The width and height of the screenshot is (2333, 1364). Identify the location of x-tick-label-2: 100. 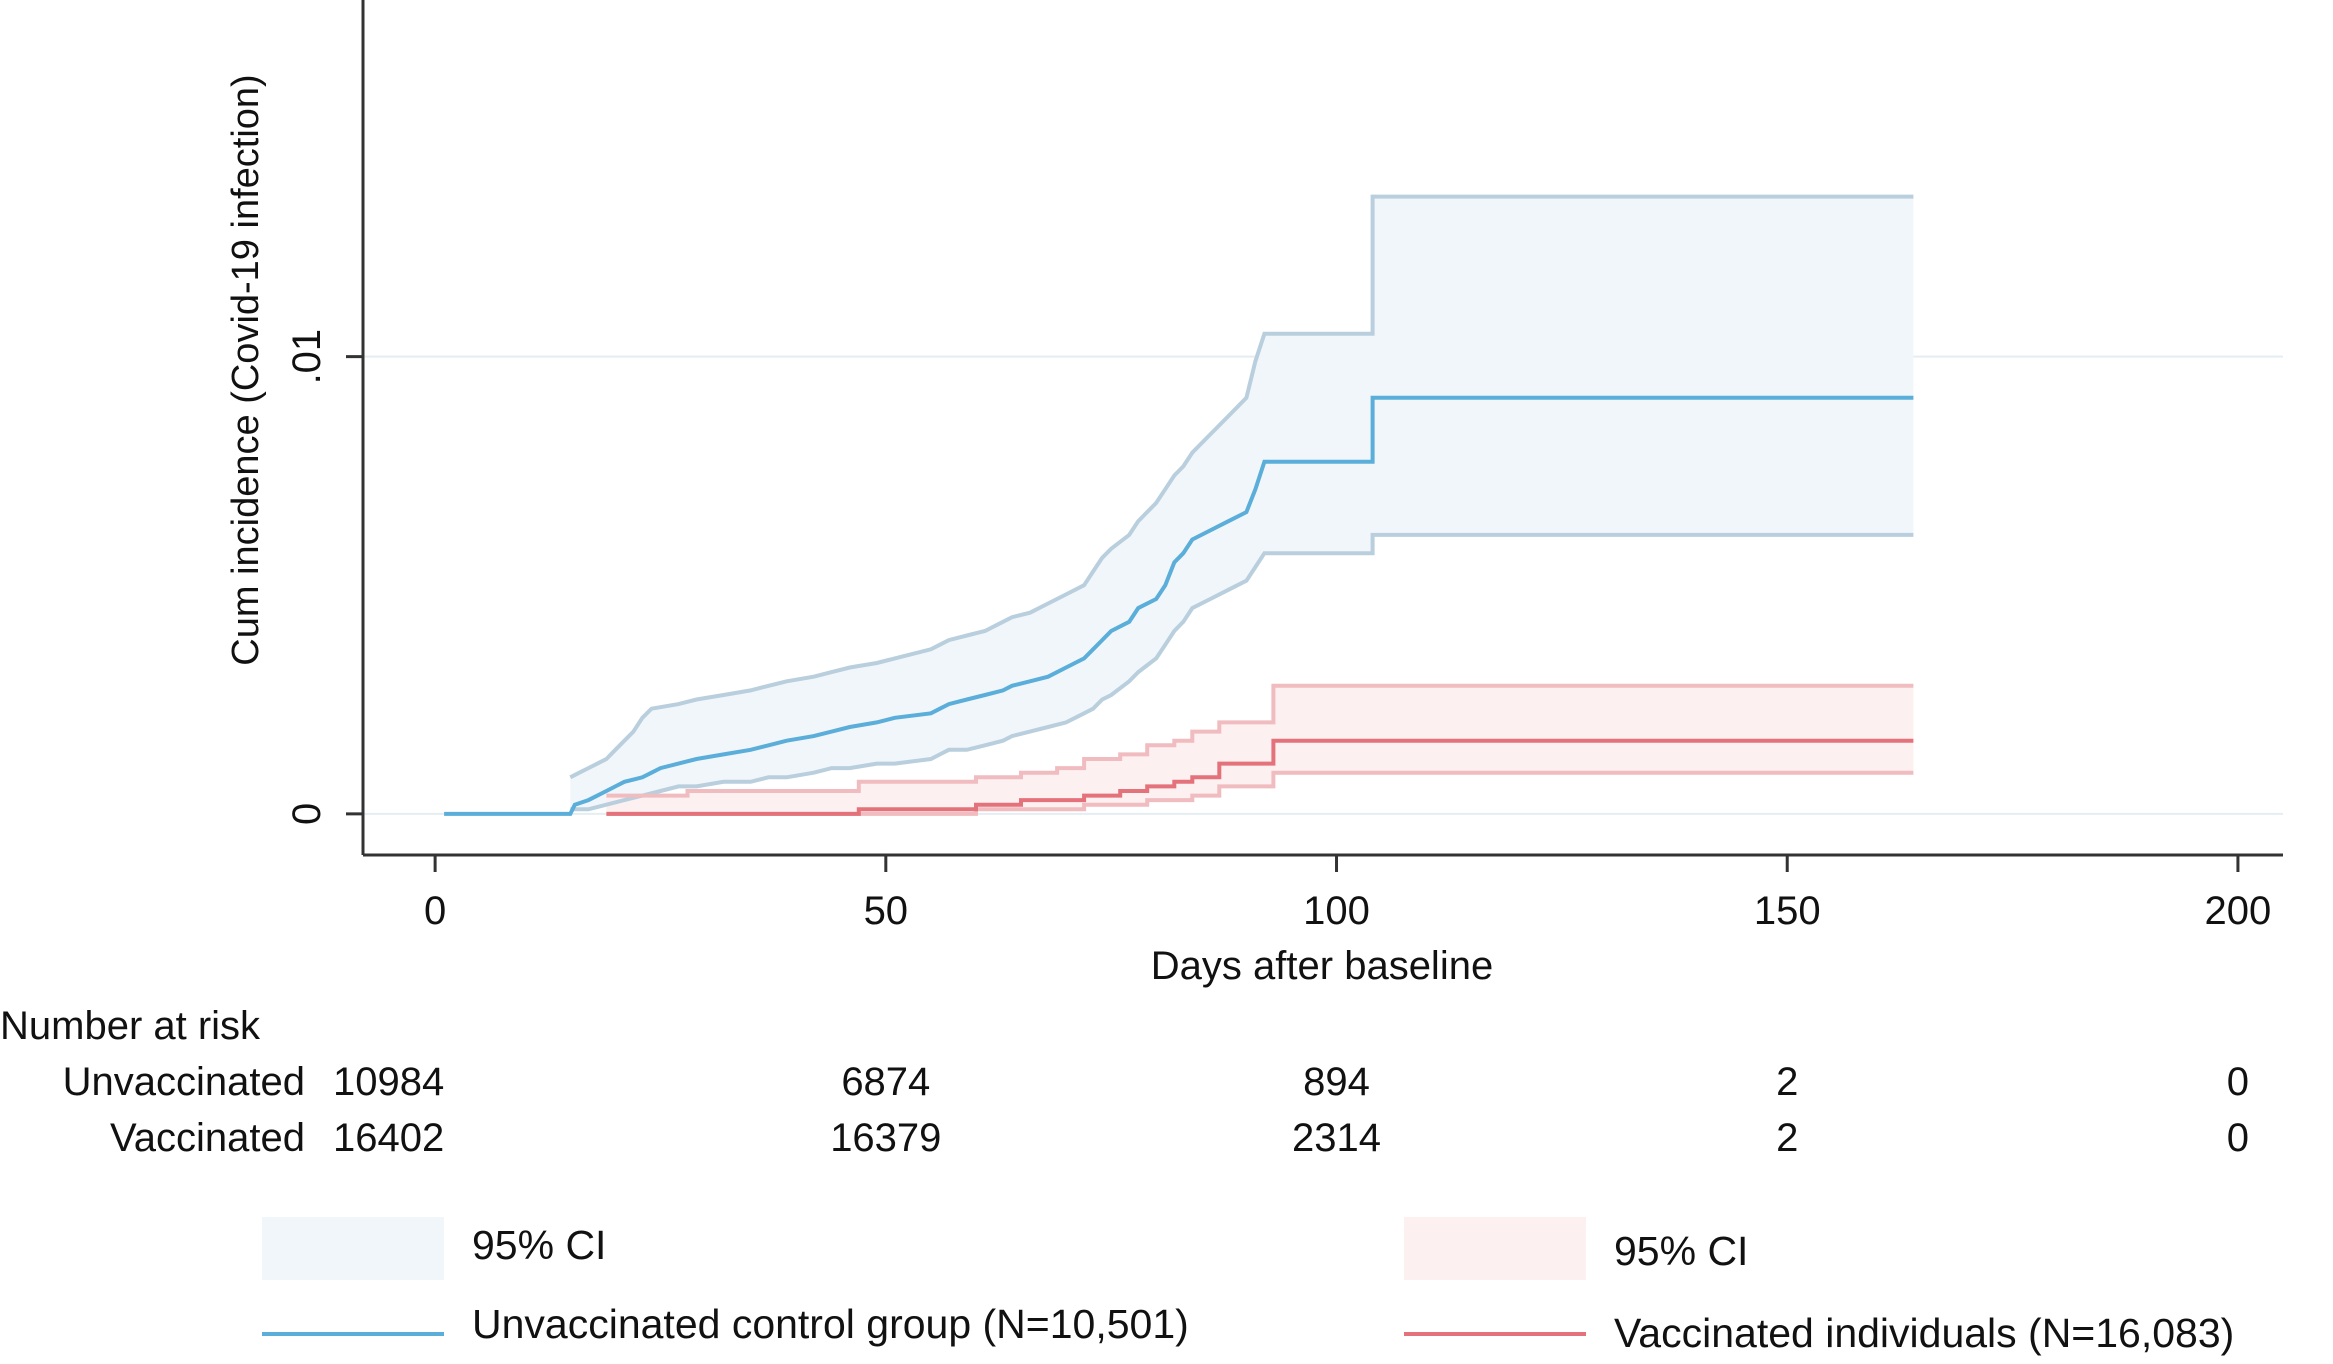
(1336, 911).